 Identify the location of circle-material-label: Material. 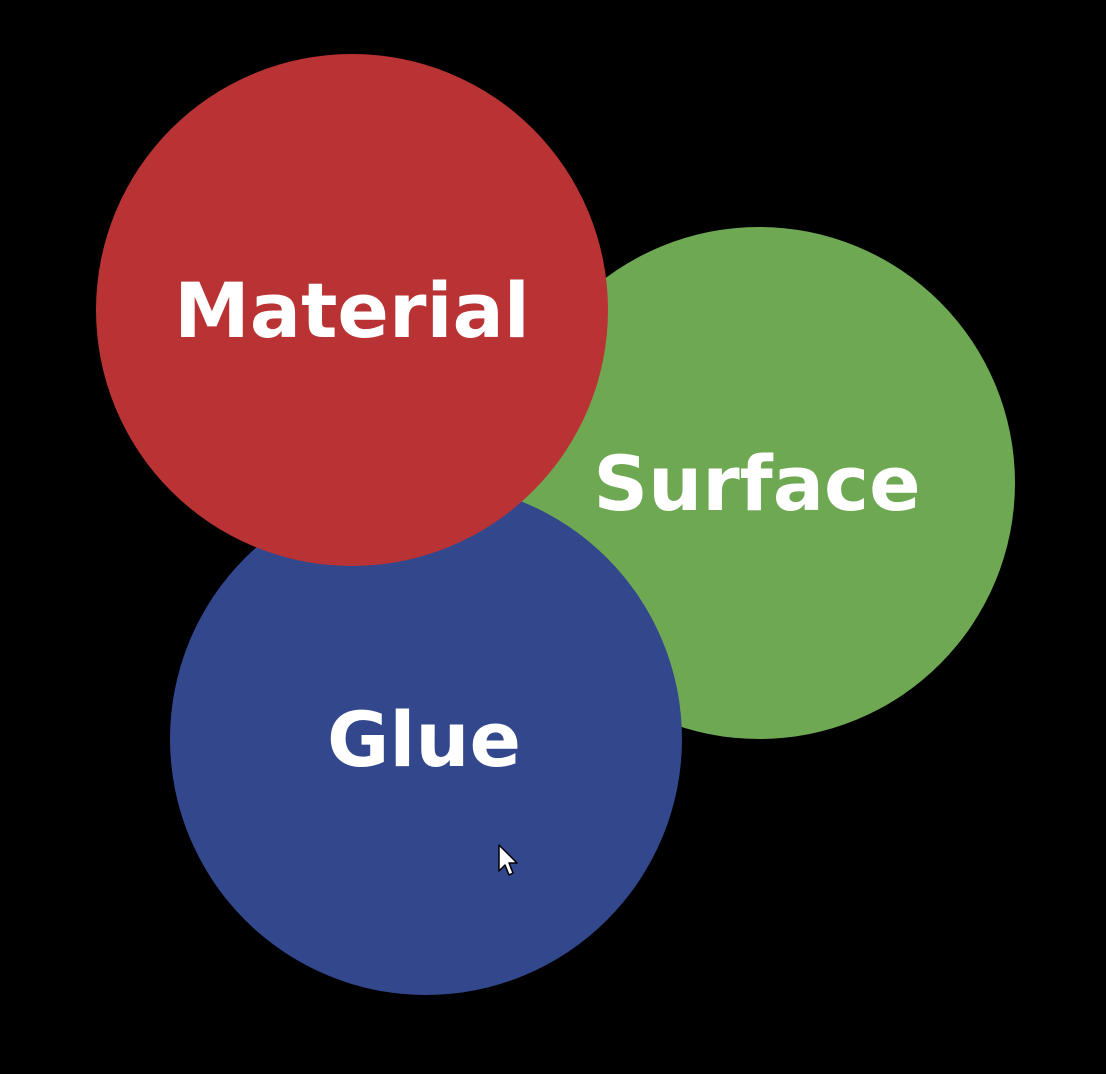
(352, 310).